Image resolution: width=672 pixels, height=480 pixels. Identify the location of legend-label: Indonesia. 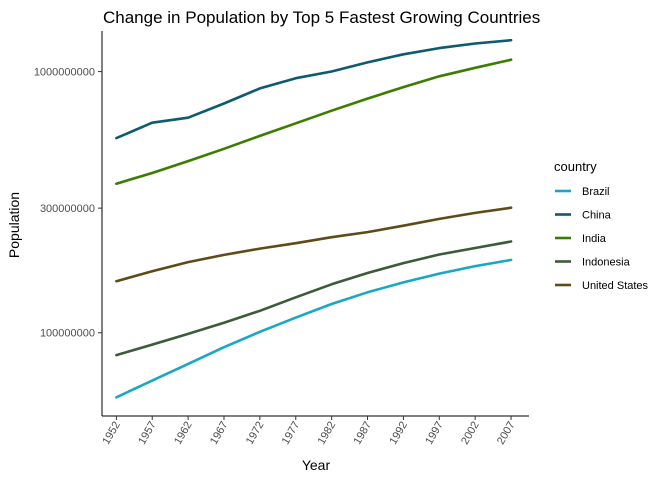
(606, 263).